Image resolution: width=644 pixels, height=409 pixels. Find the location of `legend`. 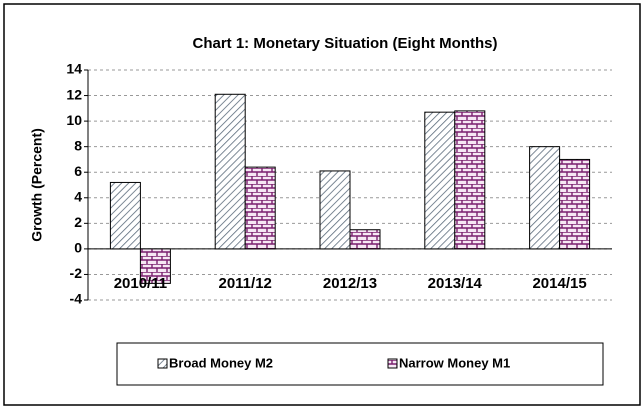

legend is located at coordinates (360, 364).